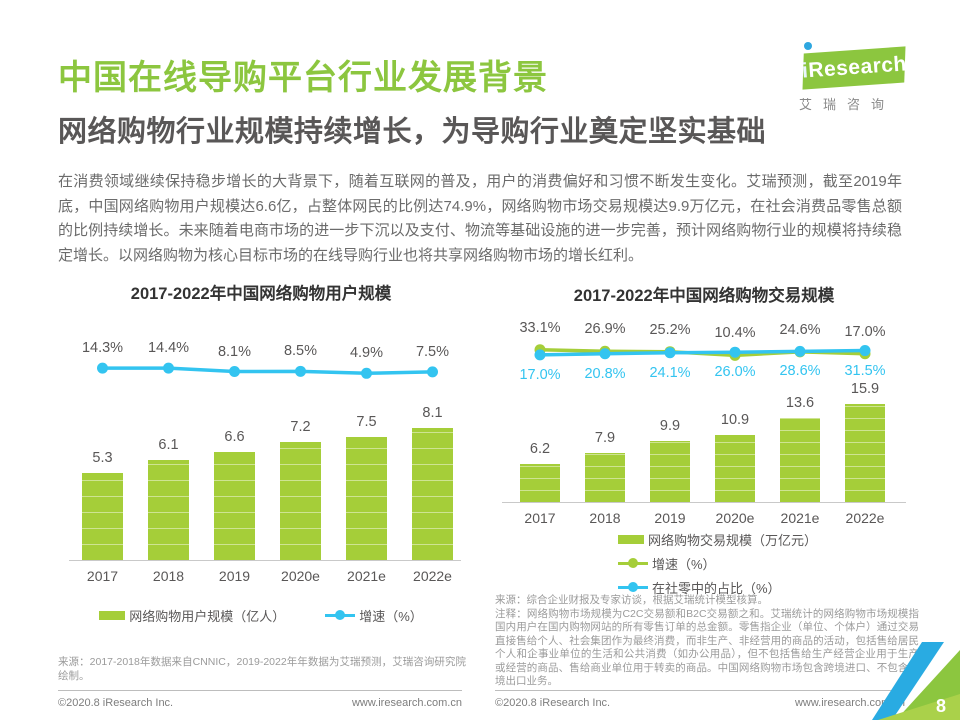 This screenshot has height=720, width=960. Describe the element at coordinates (865, 518) in the screenshot. I see `x-axis-label: 2022e` at that location.